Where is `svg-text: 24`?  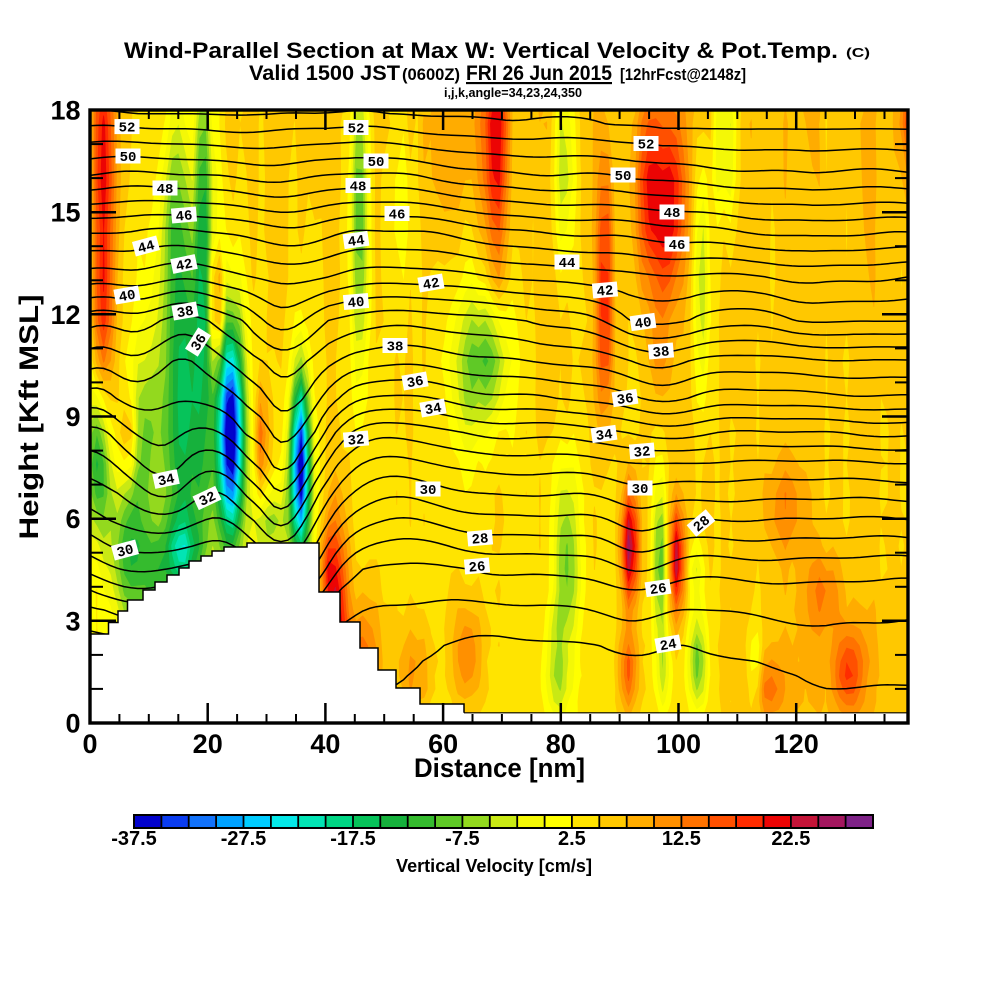 svg-text: 24 is located at coordinates (668, 646).